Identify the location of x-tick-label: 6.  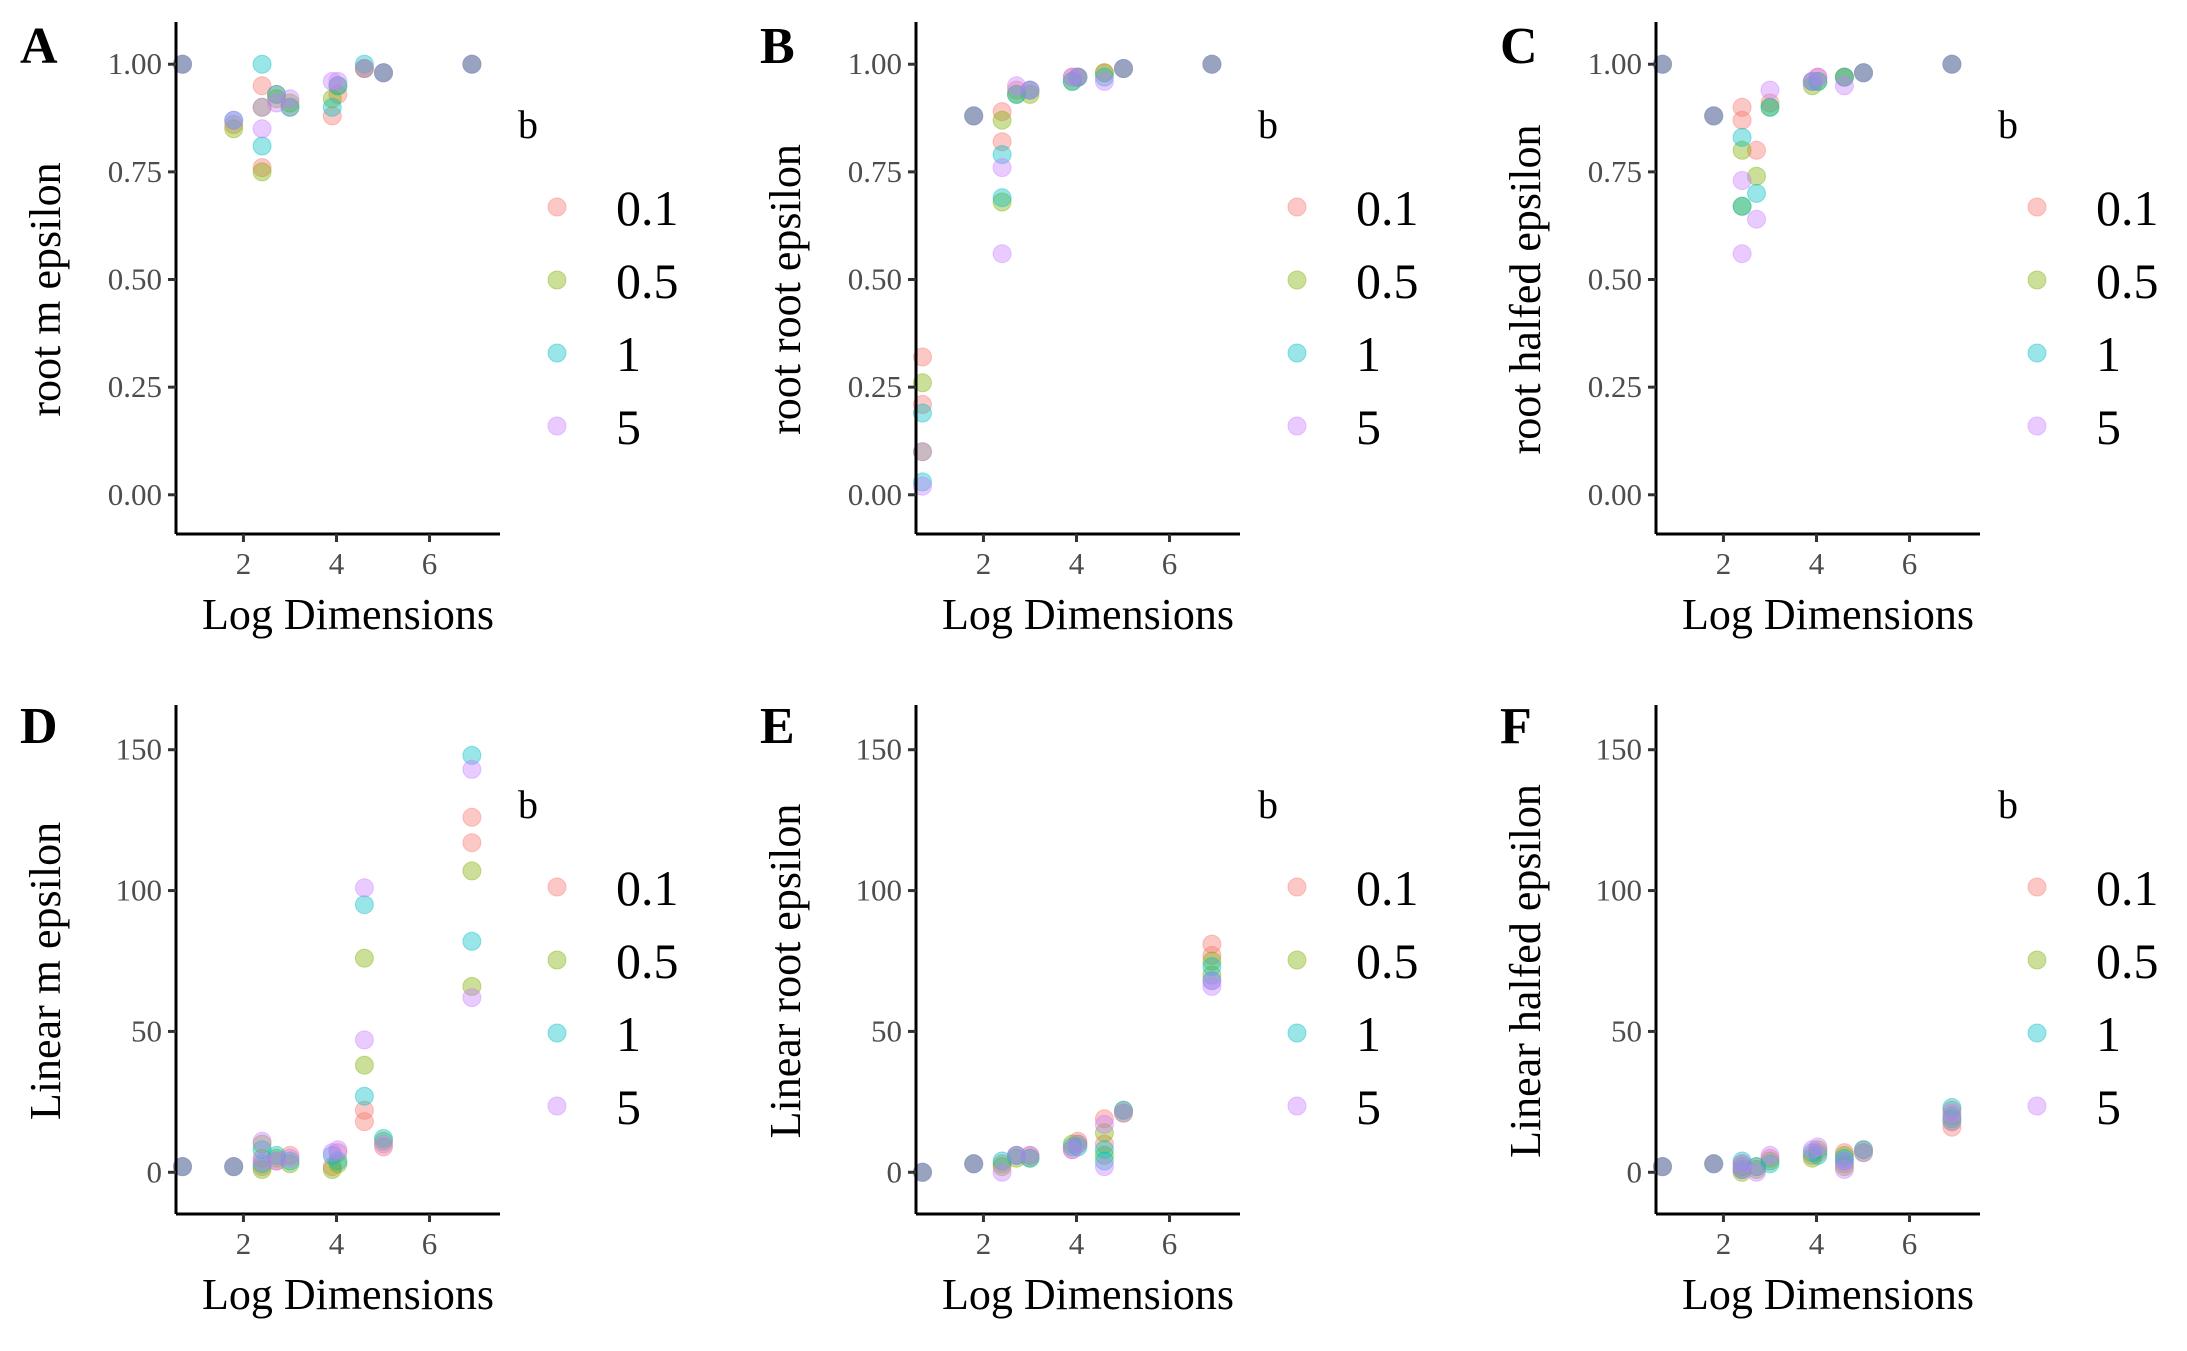
(1910, 563).